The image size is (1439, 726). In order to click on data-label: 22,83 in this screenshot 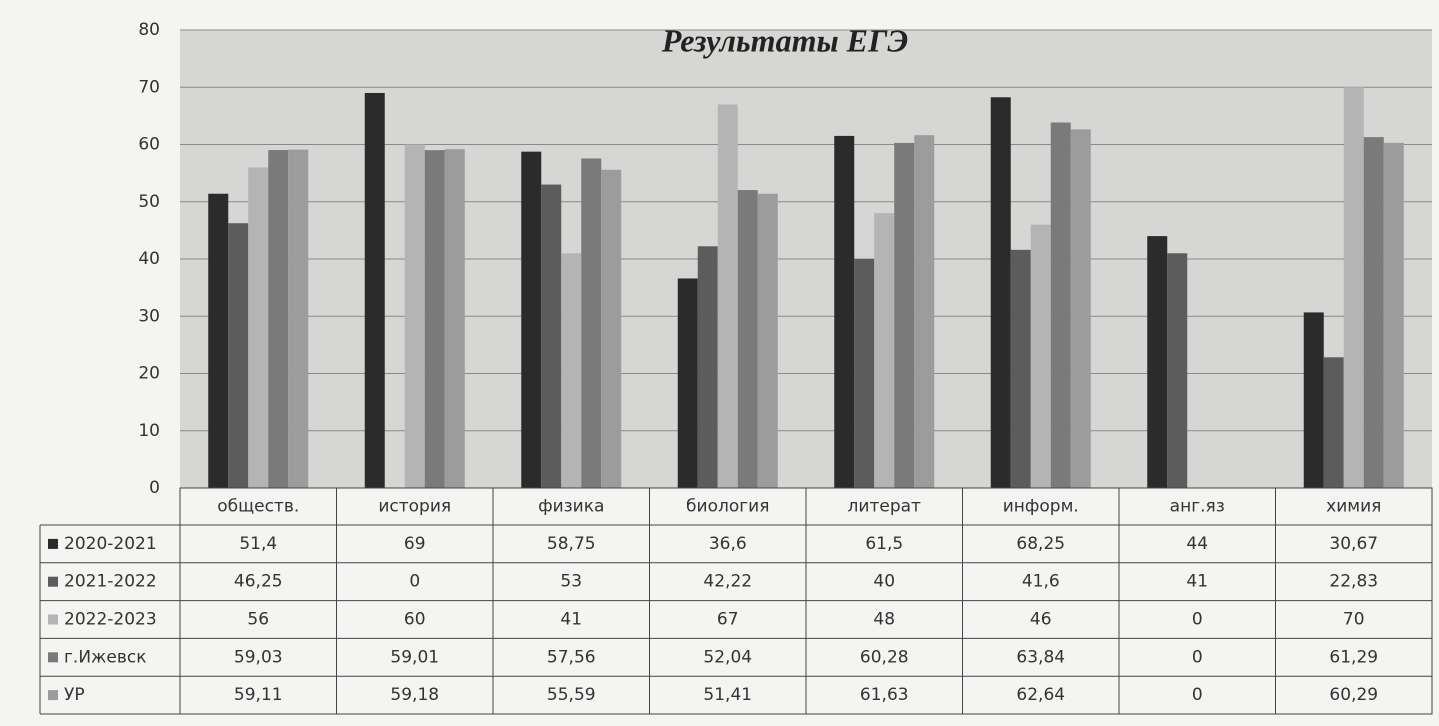, I will do `click(1353, 582)`.